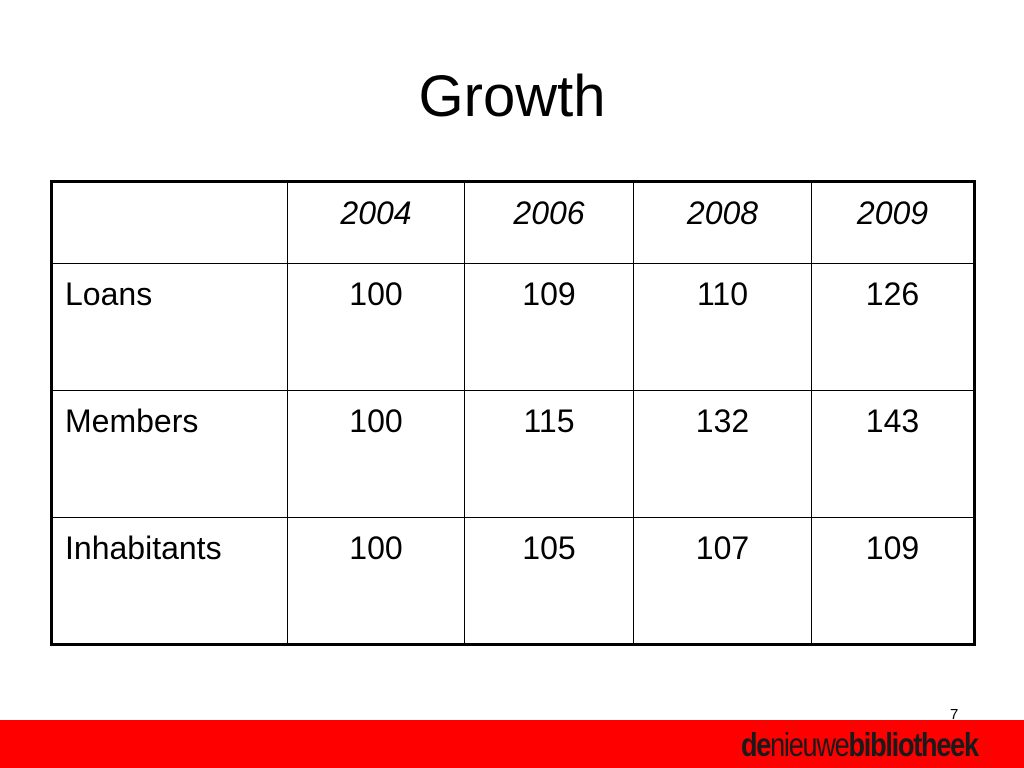 This screenshot has height=768, width=1024. I want to click on table-cell: 143, so click(893, 454).